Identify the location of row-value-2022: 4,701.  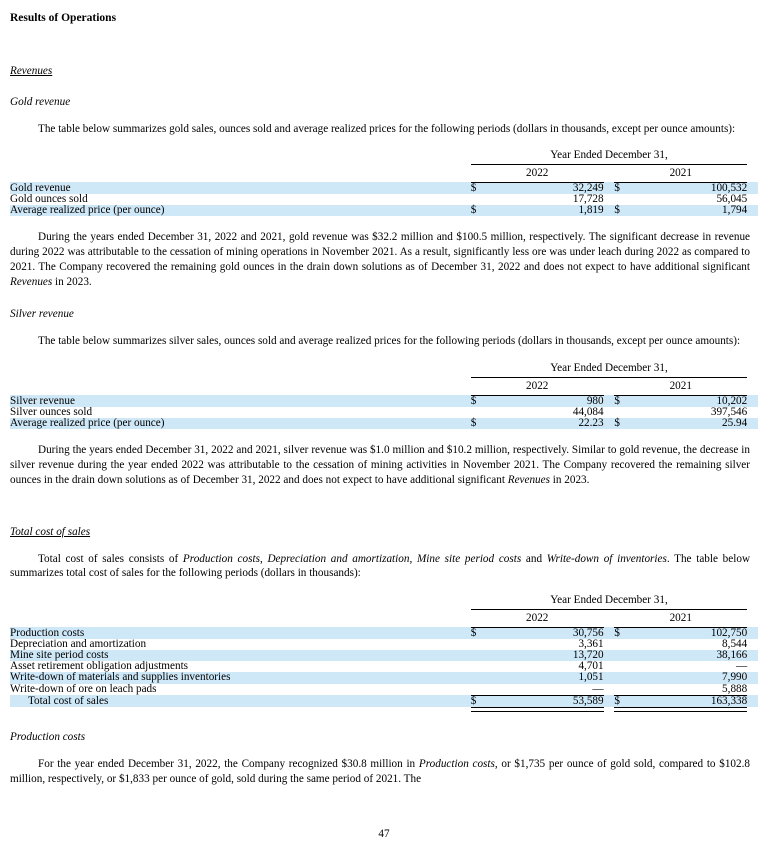
(591, 666).